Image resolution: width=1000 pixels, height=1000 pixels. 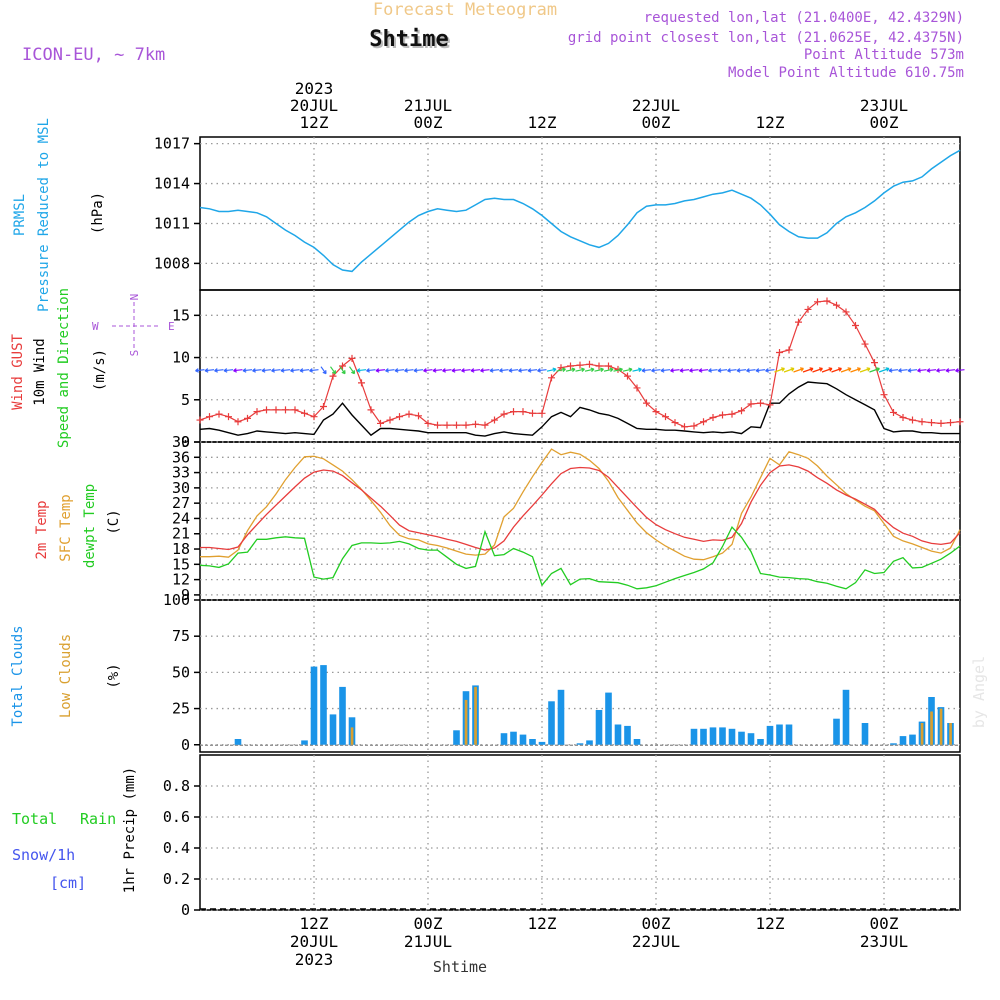 I want to click on compass-west: W, so click(x=95, y=326).